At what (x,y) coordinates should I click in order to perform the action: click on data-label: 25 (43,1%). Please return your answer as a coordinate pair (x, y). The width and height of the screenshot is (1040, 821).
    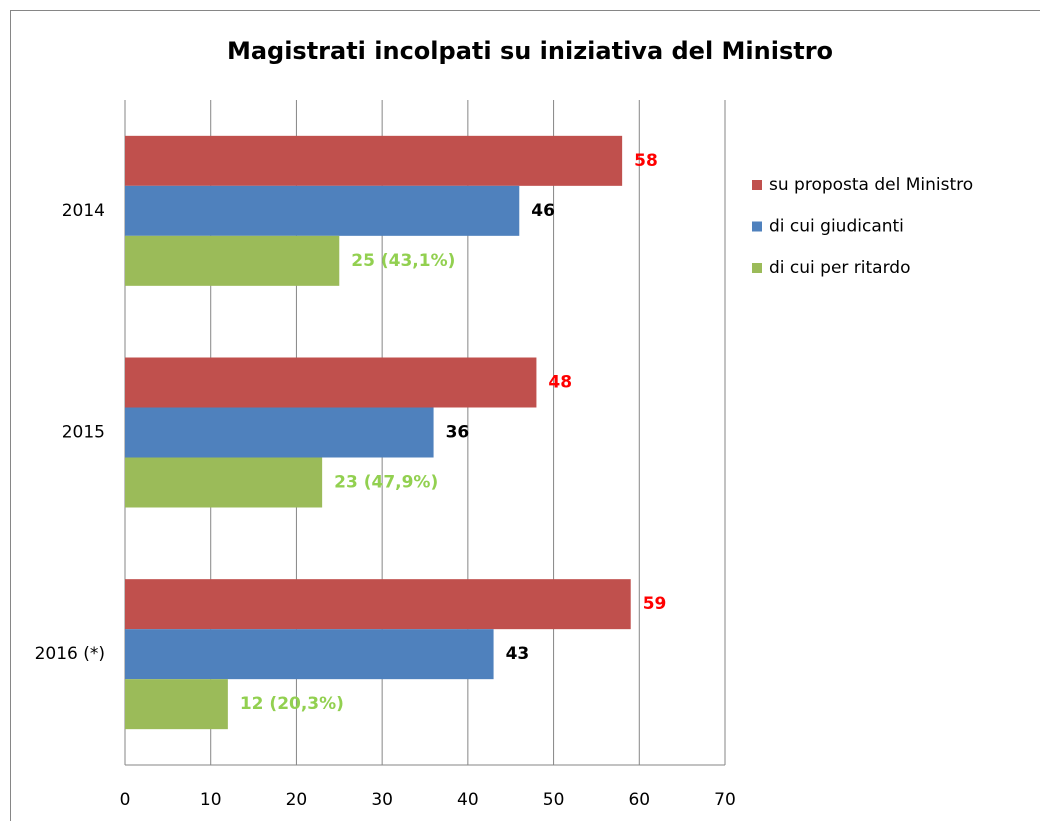
    Looking at the image, I should click on (403, 261).